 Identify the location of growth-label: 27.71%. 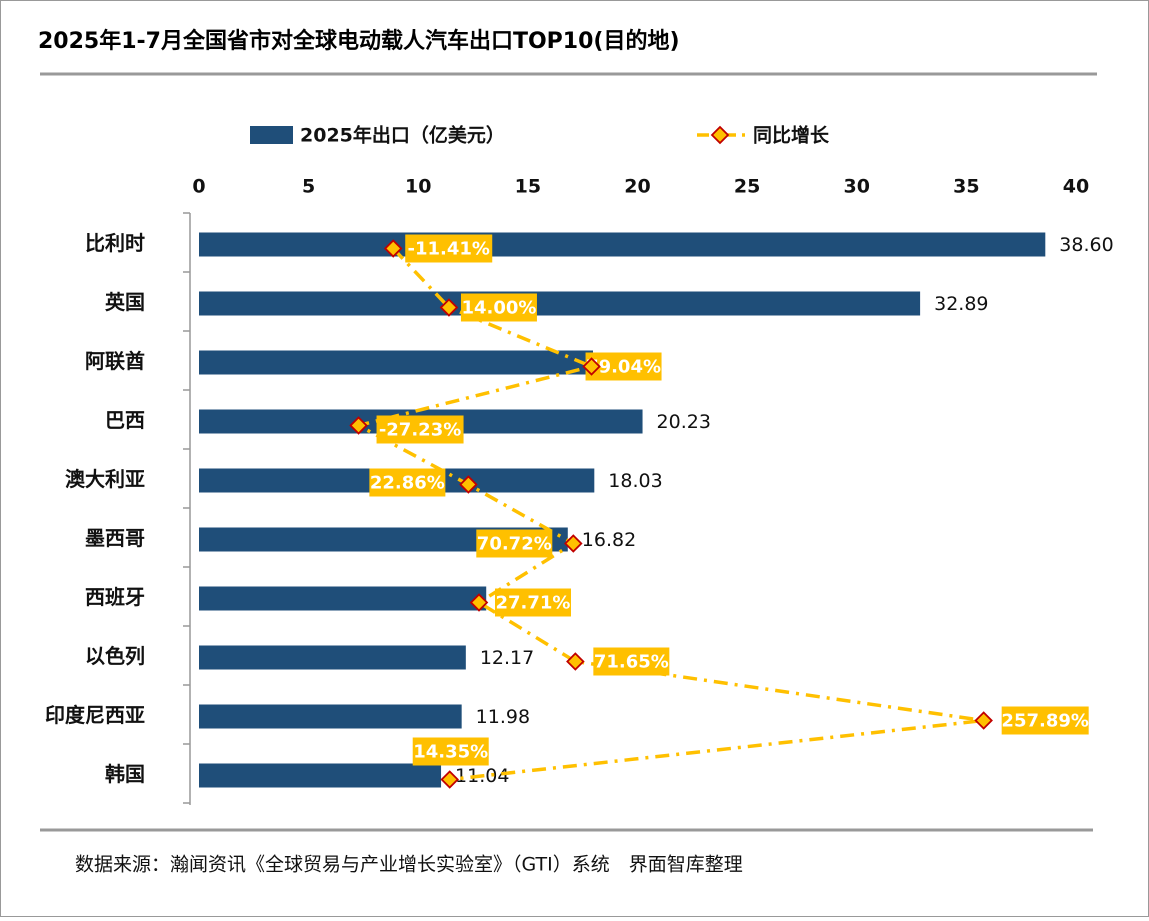
(533, 603).